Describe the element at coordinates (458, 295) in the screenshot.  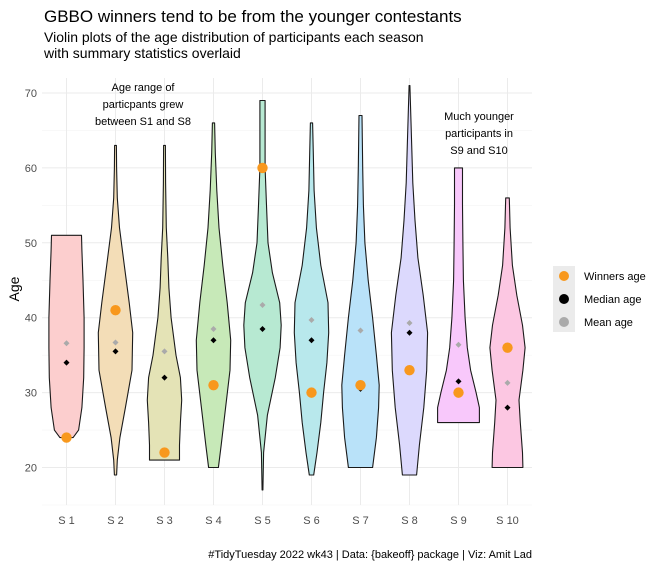
I see `violin-s9` at that location.